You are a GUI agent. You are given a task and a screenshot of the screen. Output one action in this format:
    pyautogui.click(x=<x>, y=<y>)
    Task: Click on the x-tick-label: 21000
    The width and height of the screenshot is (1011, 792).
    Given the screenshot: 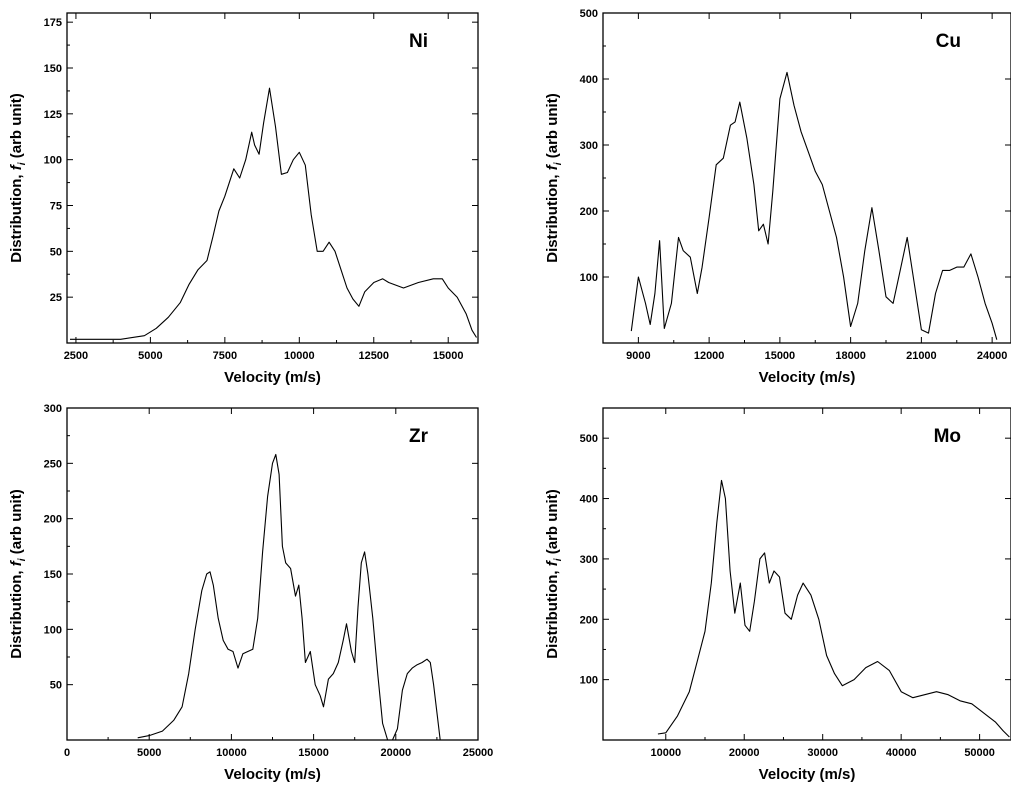 What is the action you would take?
    pyautogui.click(x=921, y=356)
    